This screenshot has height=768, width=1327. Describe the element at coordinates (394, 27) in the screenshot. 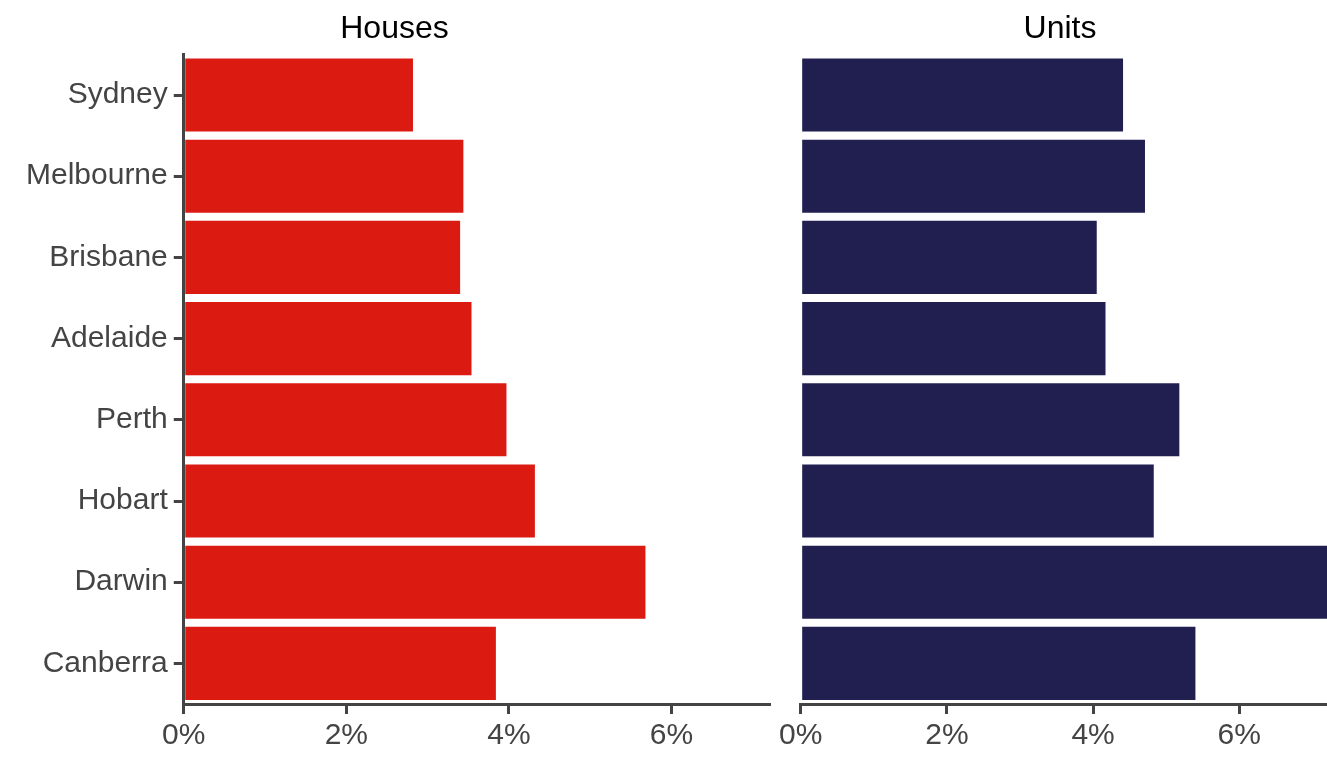

I see `chart-title: Houses` at that location.